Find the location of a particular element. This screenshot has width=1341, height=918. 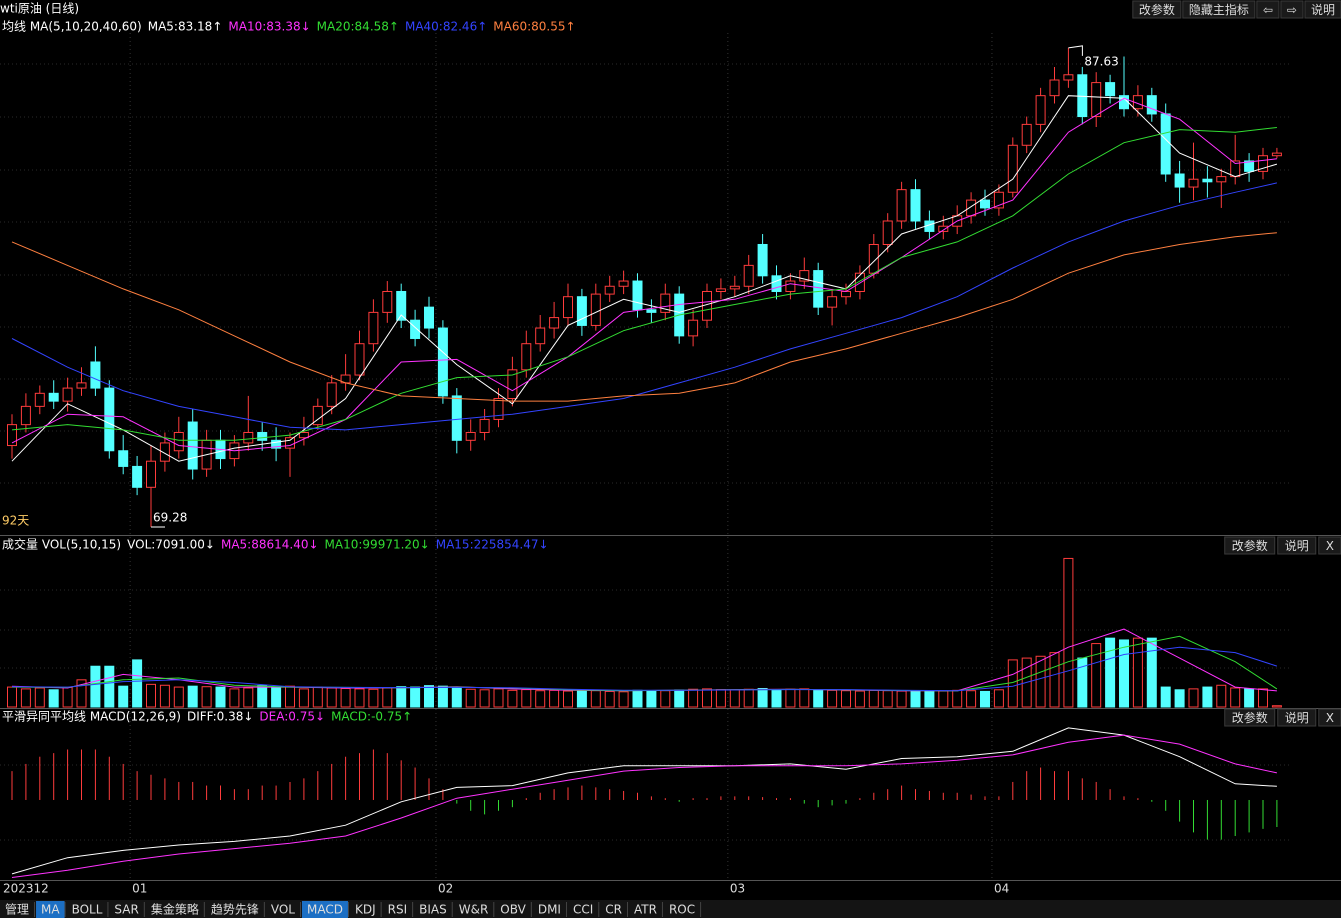

tab-label: MA is located at coordinates (50, 910).